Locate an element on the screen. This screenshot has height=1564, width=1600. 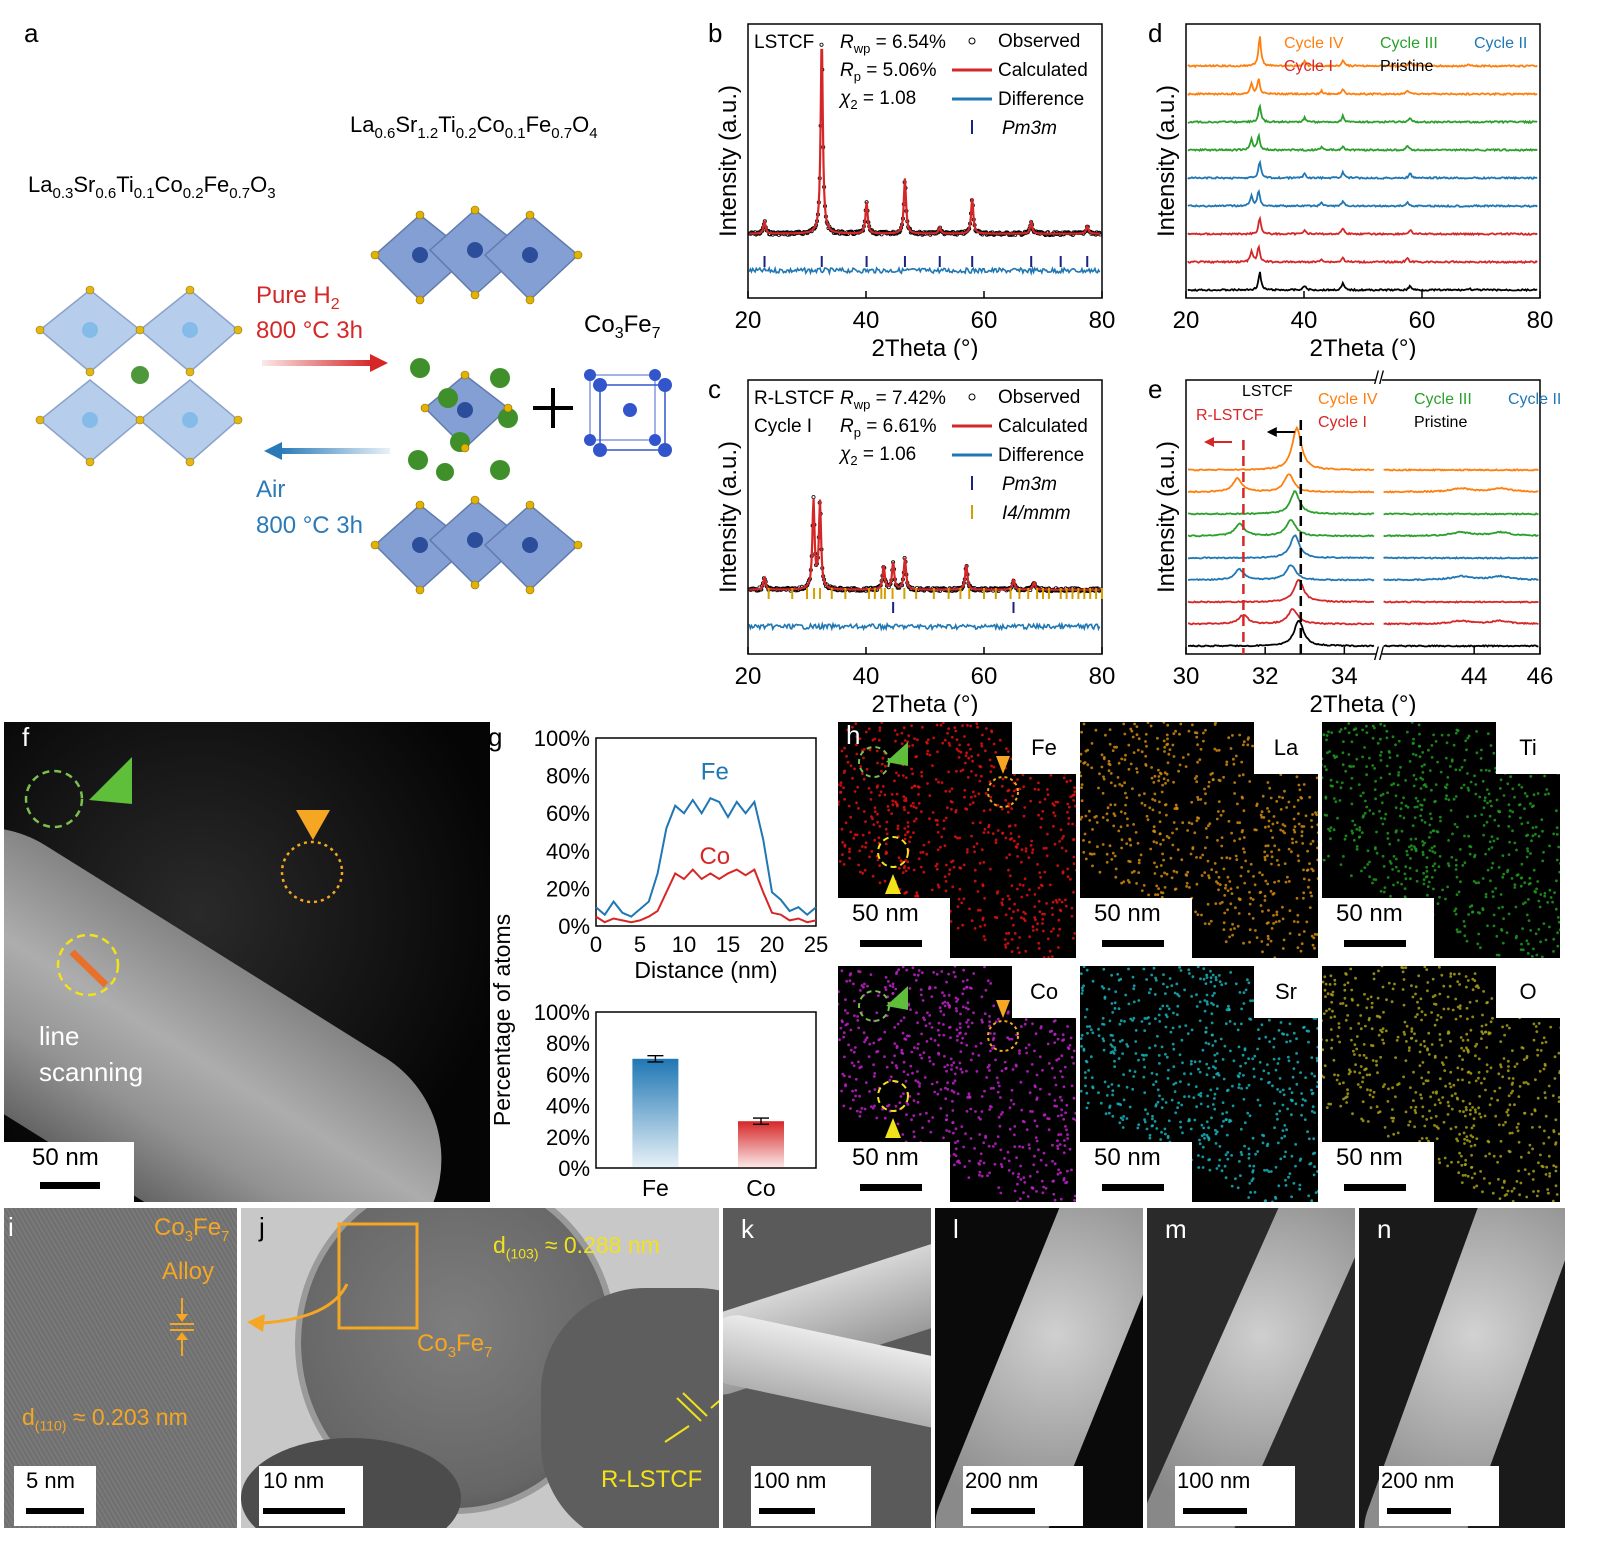
alloy-title: Co3Fe7 is located at coordinates (192, 1229).